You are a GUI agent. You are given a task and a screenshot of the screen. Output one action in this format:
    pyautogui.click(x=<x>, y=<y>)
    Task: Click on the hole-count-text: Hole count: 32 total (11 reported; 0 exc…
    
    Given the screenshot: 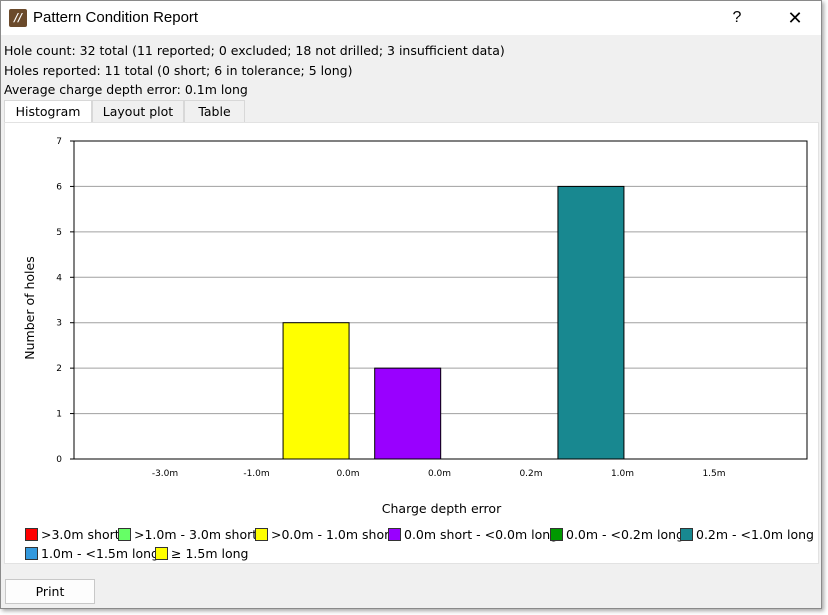 What is the action you would take?
    pyautogui.click(x=254, y=50)
    